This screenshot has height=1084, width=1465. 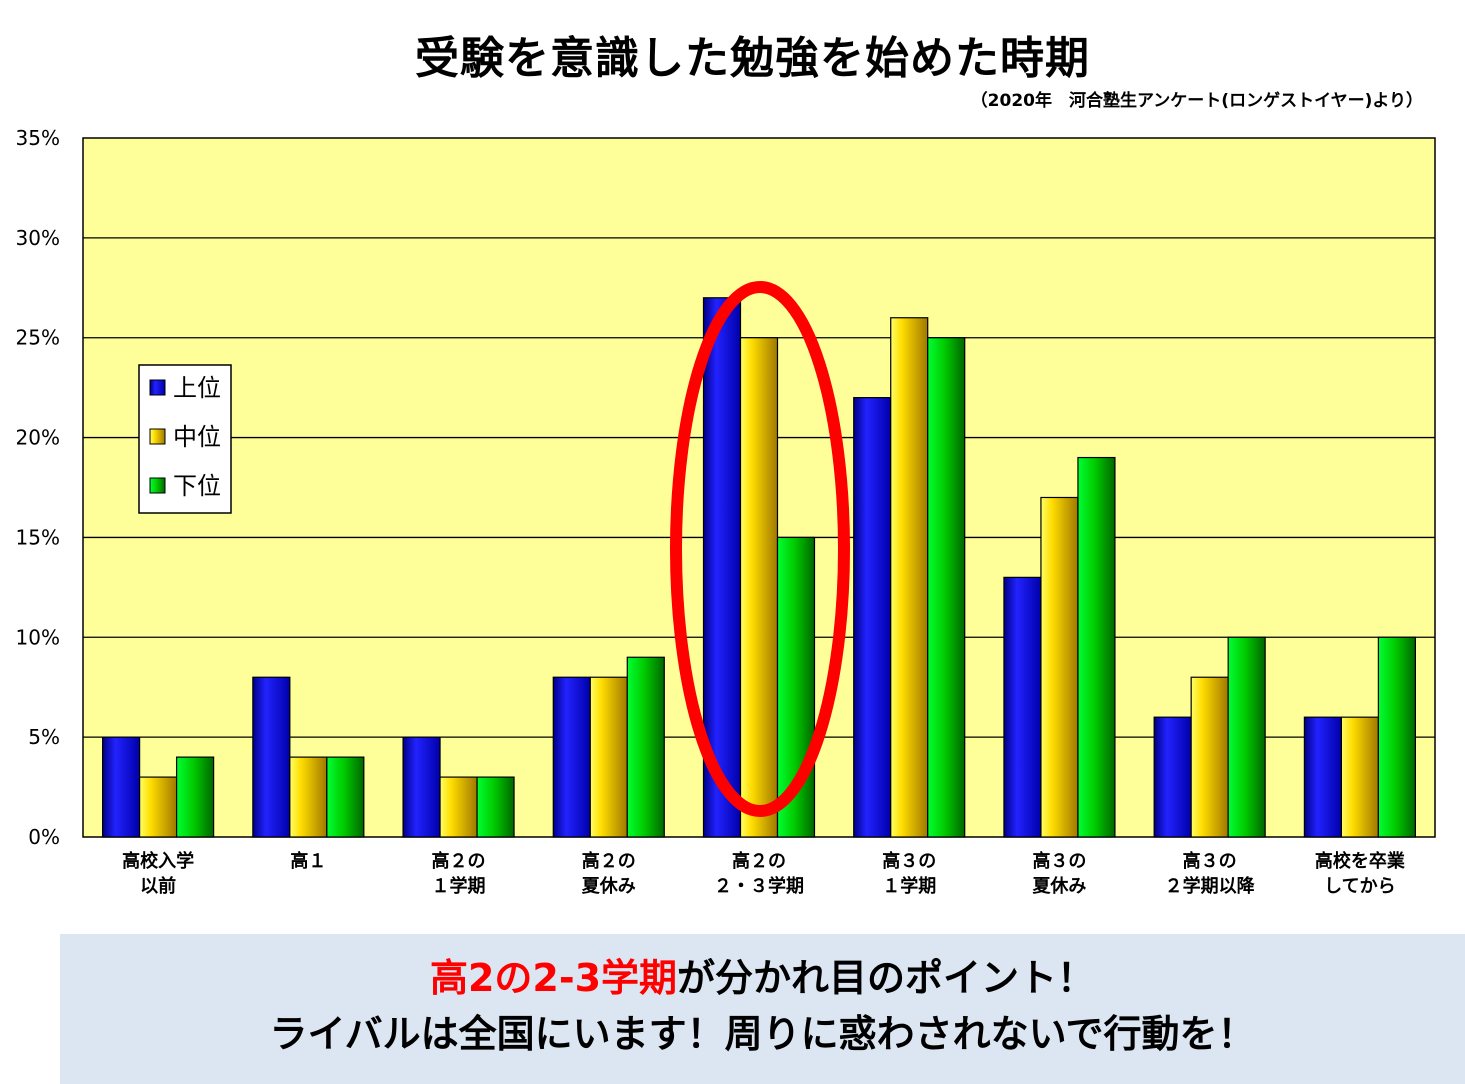 What do you see at coordinates (1196, 101) in the screenshot?
I see `chart-source-note: （2020年 河合塾生アンケート(ロンゲストイヤー)より）` at bounding box center [1196, 101].